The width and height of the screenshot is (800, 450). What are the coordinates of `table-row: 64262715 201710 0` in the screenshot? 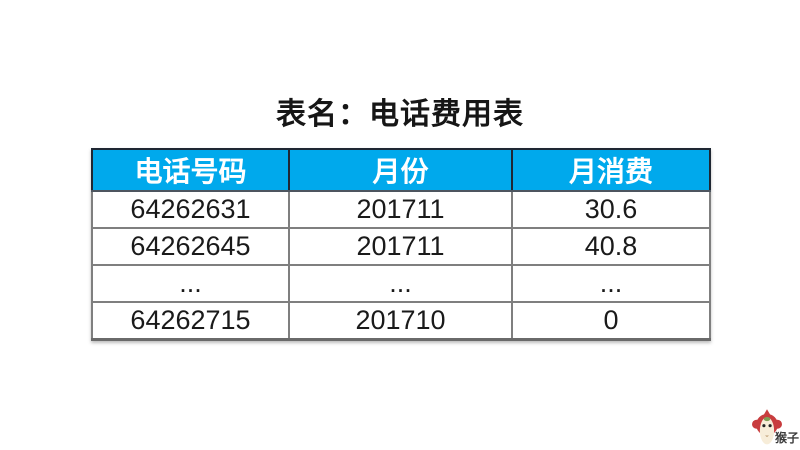 It's located at (401, 321).